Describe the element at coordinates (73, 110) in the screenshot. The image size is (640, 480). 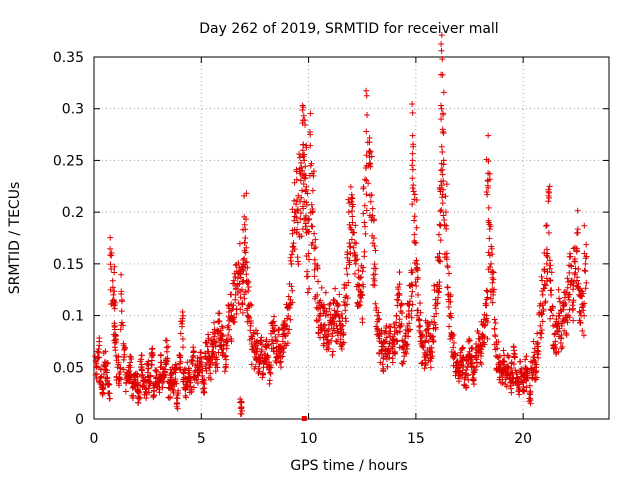
I see `y-tick-label: 0.3` at that location.